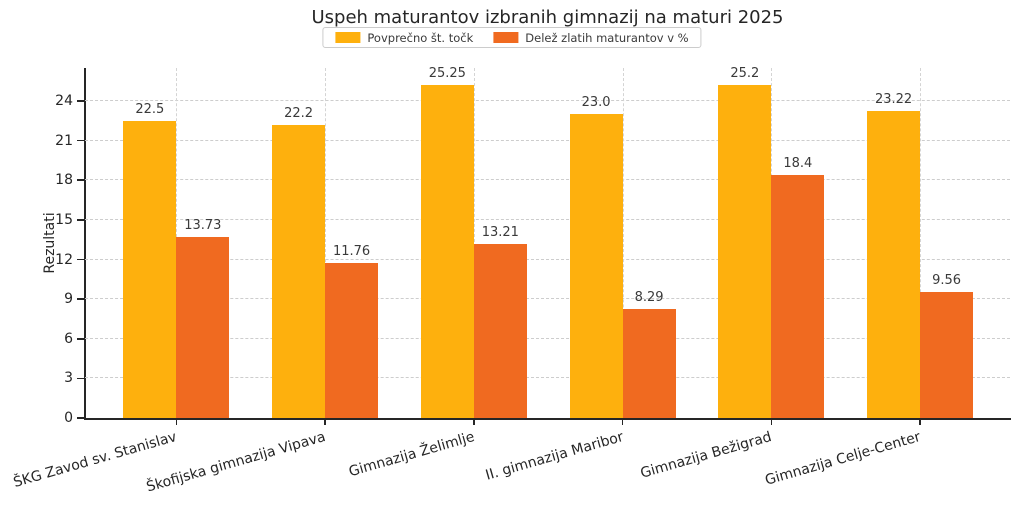 The image size is (1024, 514). I want to click on y-tick-label: 18, so click(64, 180).